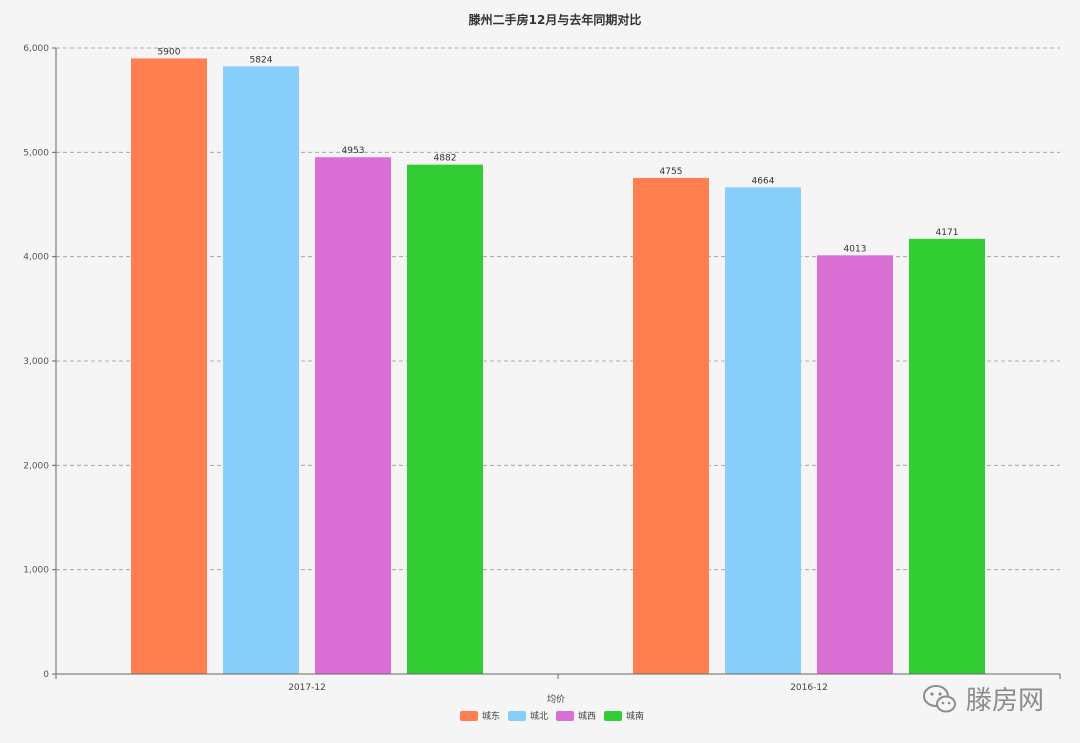  I want to click on wechat-icon, so click(939, 698).